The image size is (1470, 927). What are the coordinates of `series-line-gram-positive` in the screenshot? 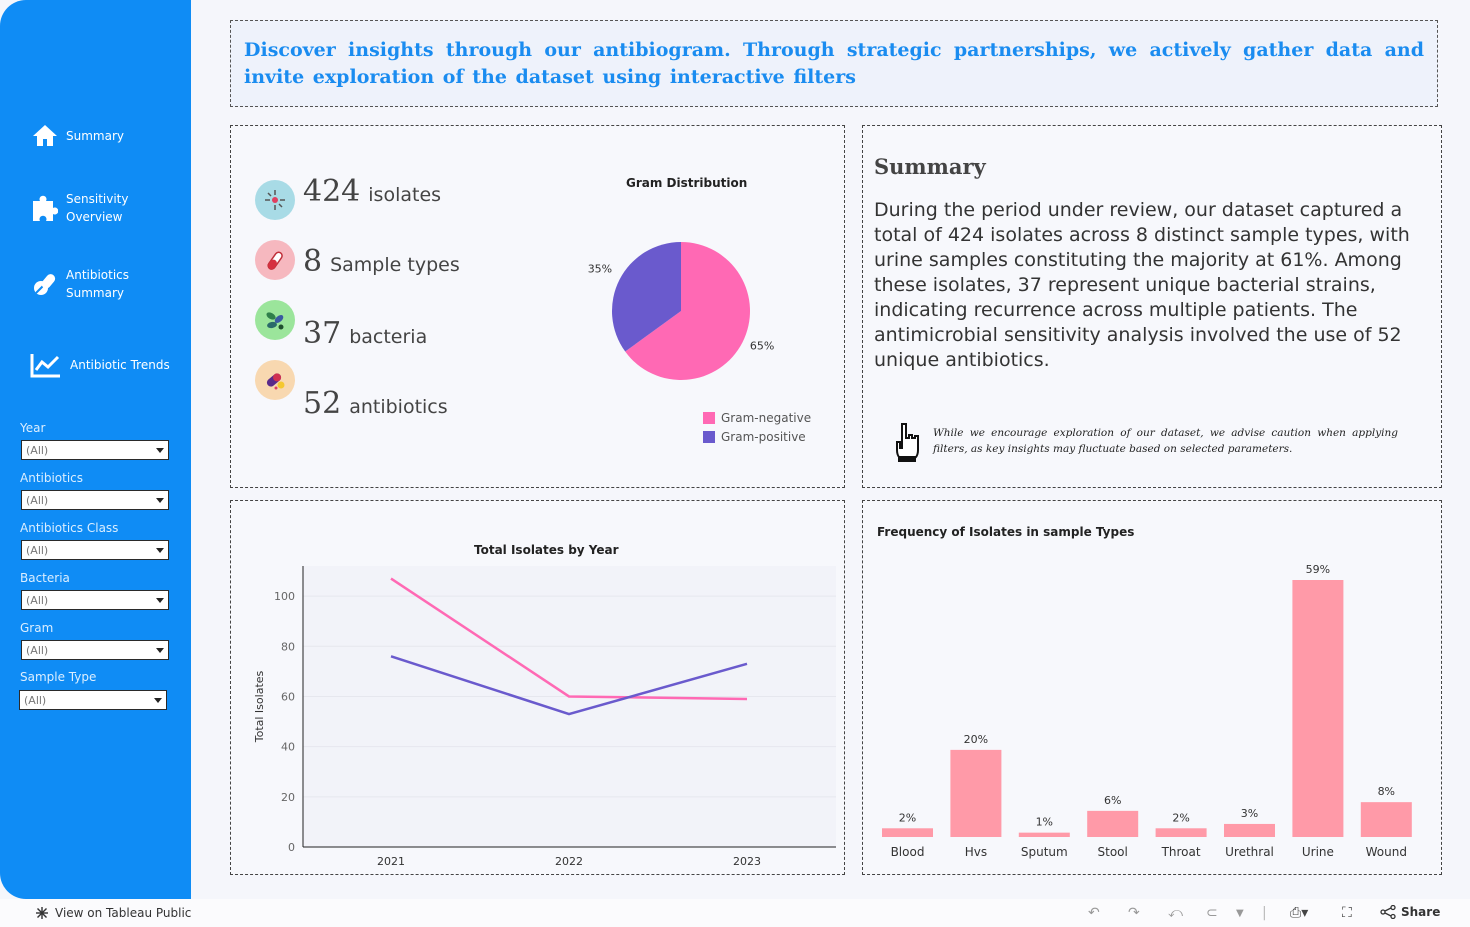 It's located at (569, 685).